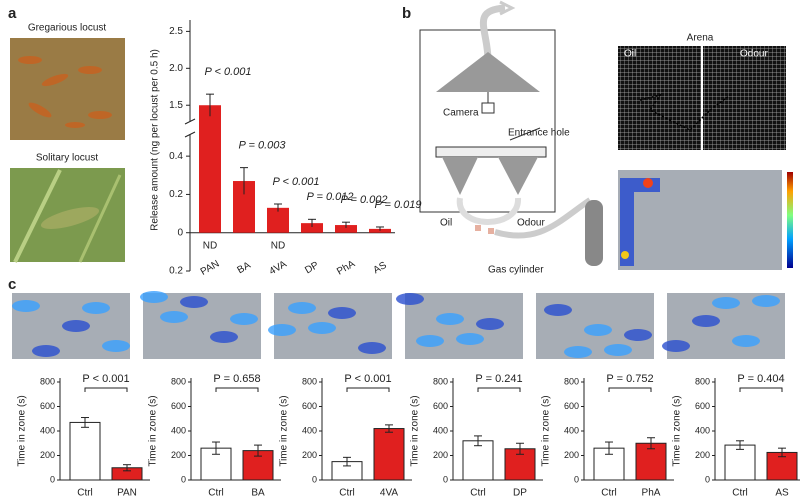 Image resolution: width=800 pixels, height=504 pixels. What do you see at coordinates (531, 223) in the screenshot?
I see `diagram-label: Odour` at bounding box center [531, 223].